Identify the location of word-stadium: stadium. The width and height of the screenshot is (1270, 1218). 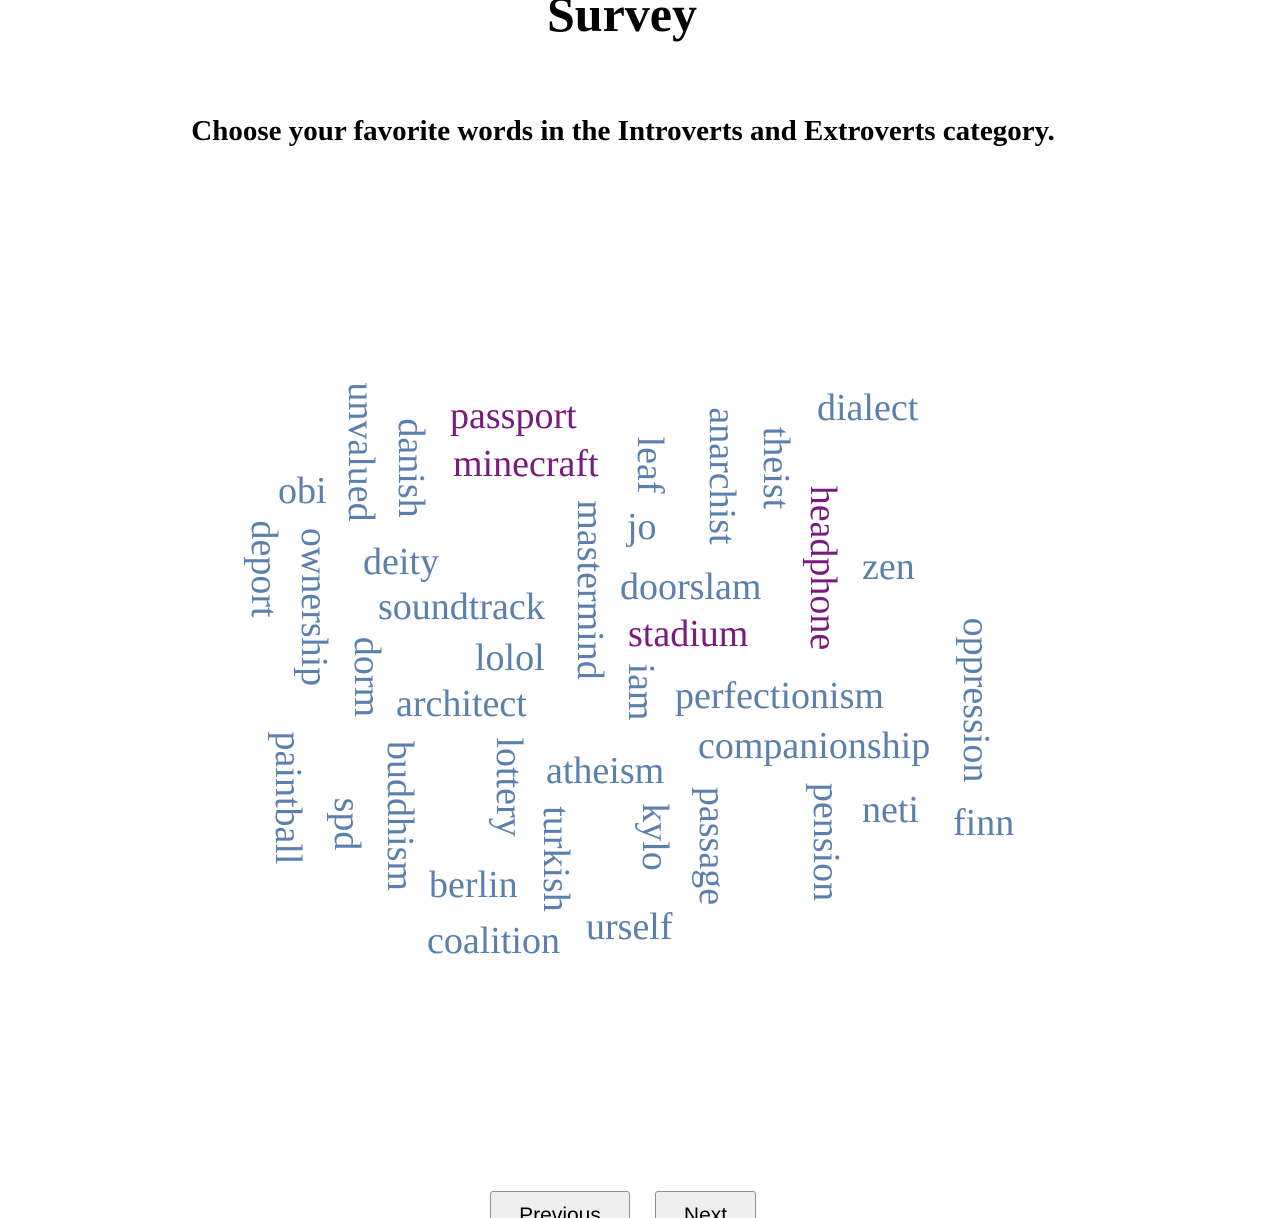
(688, 634).